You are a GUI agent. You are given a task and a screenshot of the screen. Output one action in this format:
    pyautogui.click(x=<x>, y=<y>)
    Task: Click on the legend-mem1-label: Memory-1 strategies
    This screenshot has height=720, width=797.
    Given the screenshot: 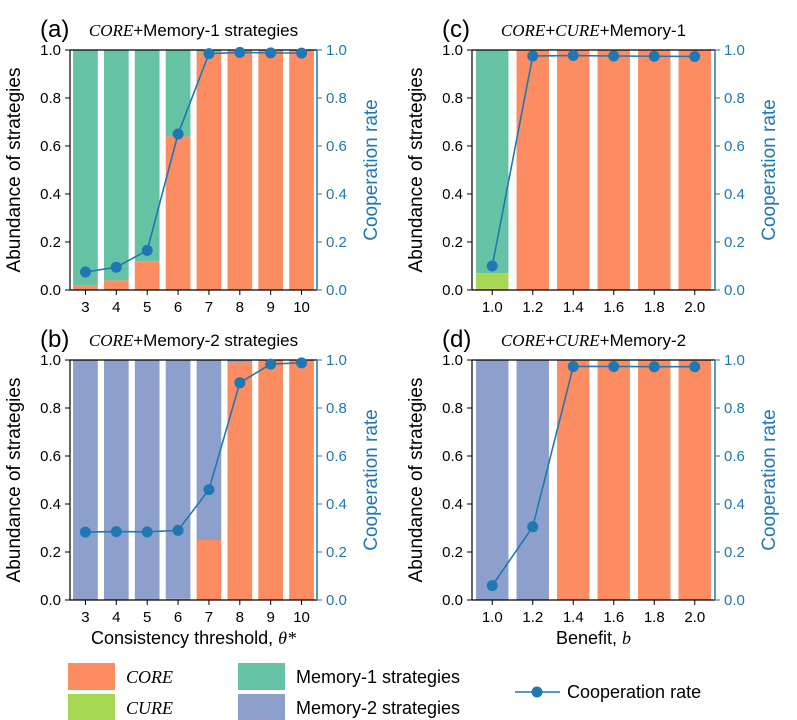 What is the action you would take?
    pyautogui.click(x=378, y=677)
    